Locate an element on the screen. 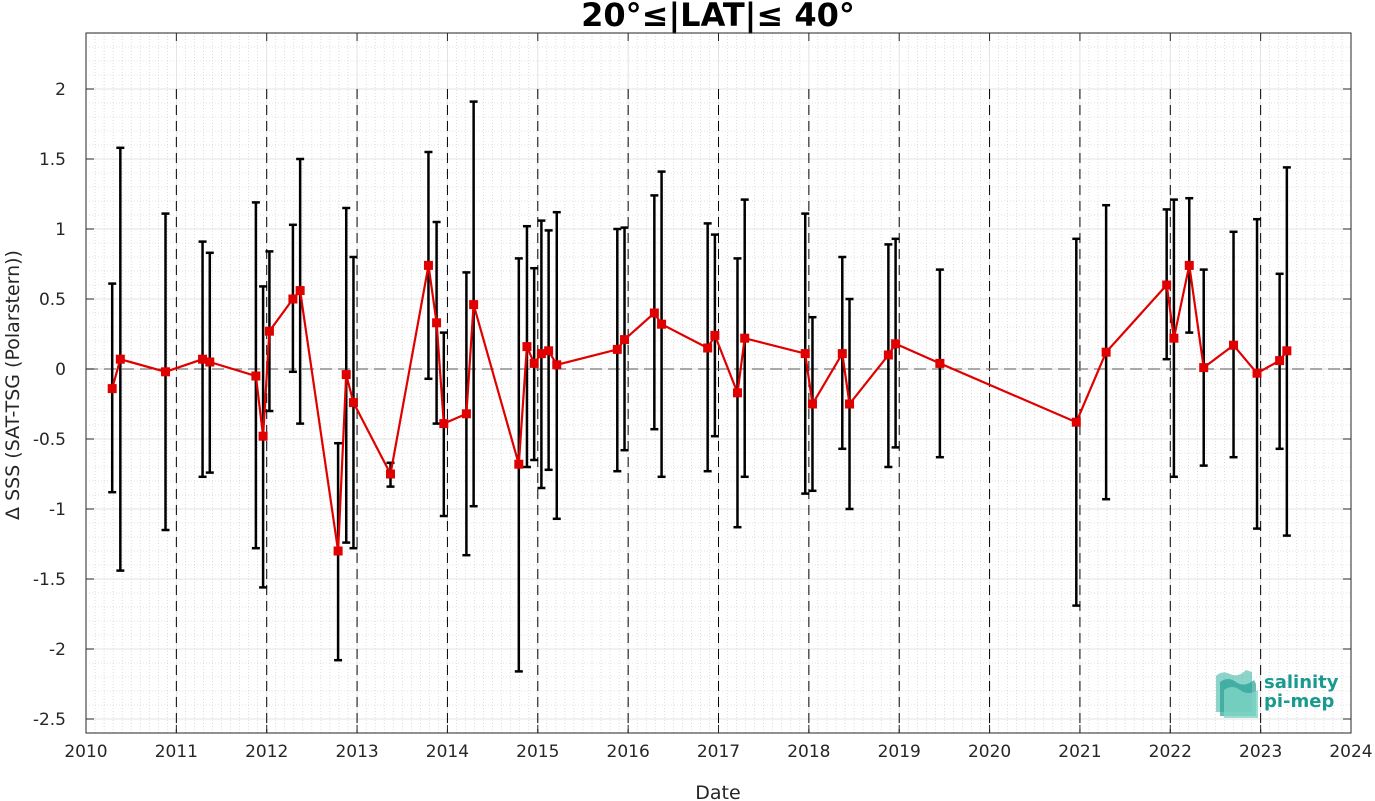 Image resolution: width=1375 pixels, height=801 pixels. x-tick-label: 2021 is located at coordinates (1079, 752).